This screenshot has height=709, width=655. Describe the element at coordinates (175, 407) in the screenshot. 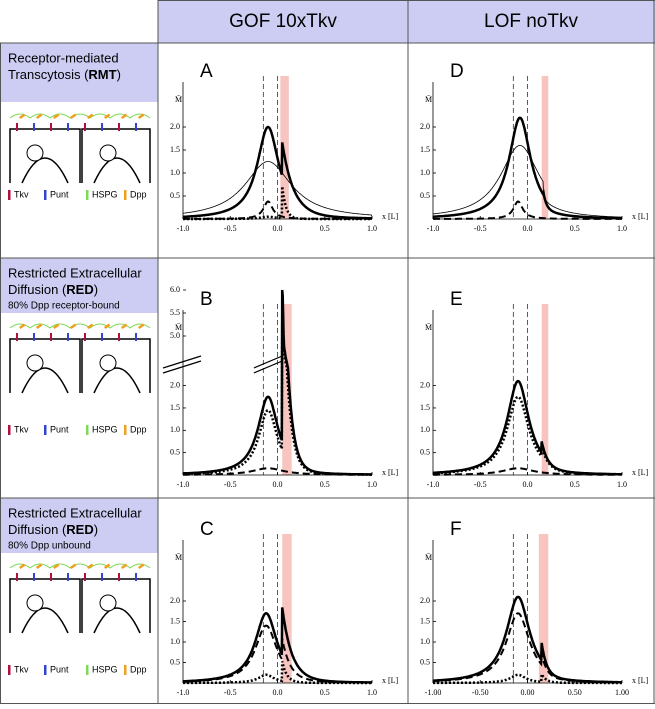

I see `y-tick-label: 1.5` at that location.